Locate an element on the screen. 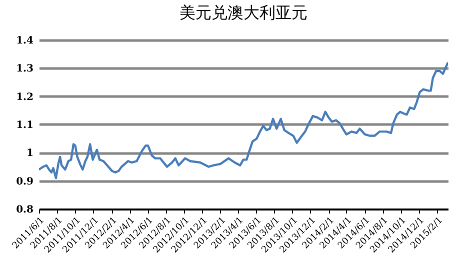  y-tick-label: 1.3 is located at coordinates (25, 69).